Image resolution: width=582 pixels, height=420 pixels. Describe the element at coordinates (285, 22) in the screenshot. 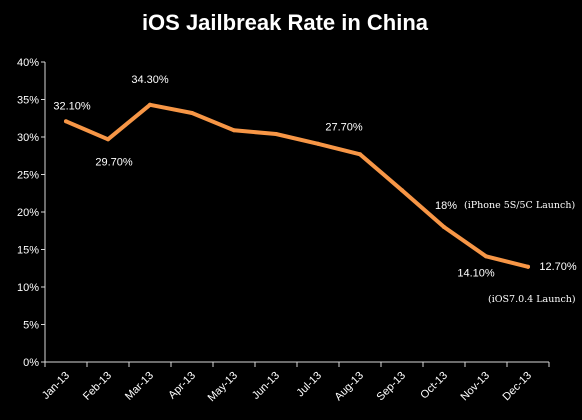

I see `chart-title: iOS Jailbreak Rate in China` at that location.